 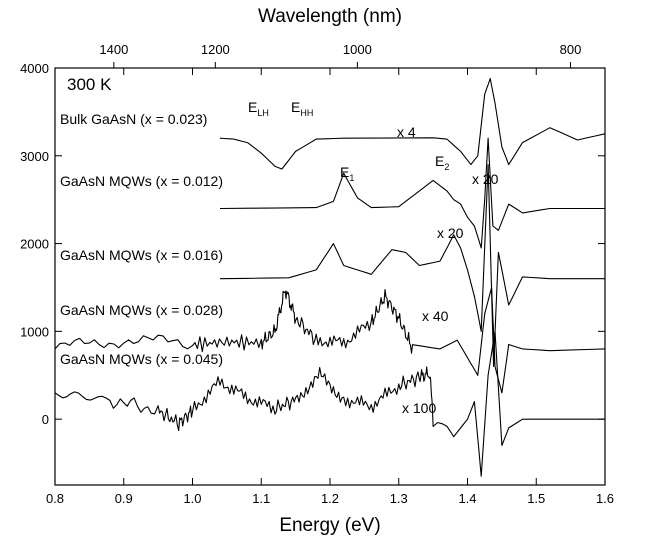 What do you see at coordinates (124, 498) in the screenshot?
I see `x-tick-label: 0.9` at bounding box center [124, 498].